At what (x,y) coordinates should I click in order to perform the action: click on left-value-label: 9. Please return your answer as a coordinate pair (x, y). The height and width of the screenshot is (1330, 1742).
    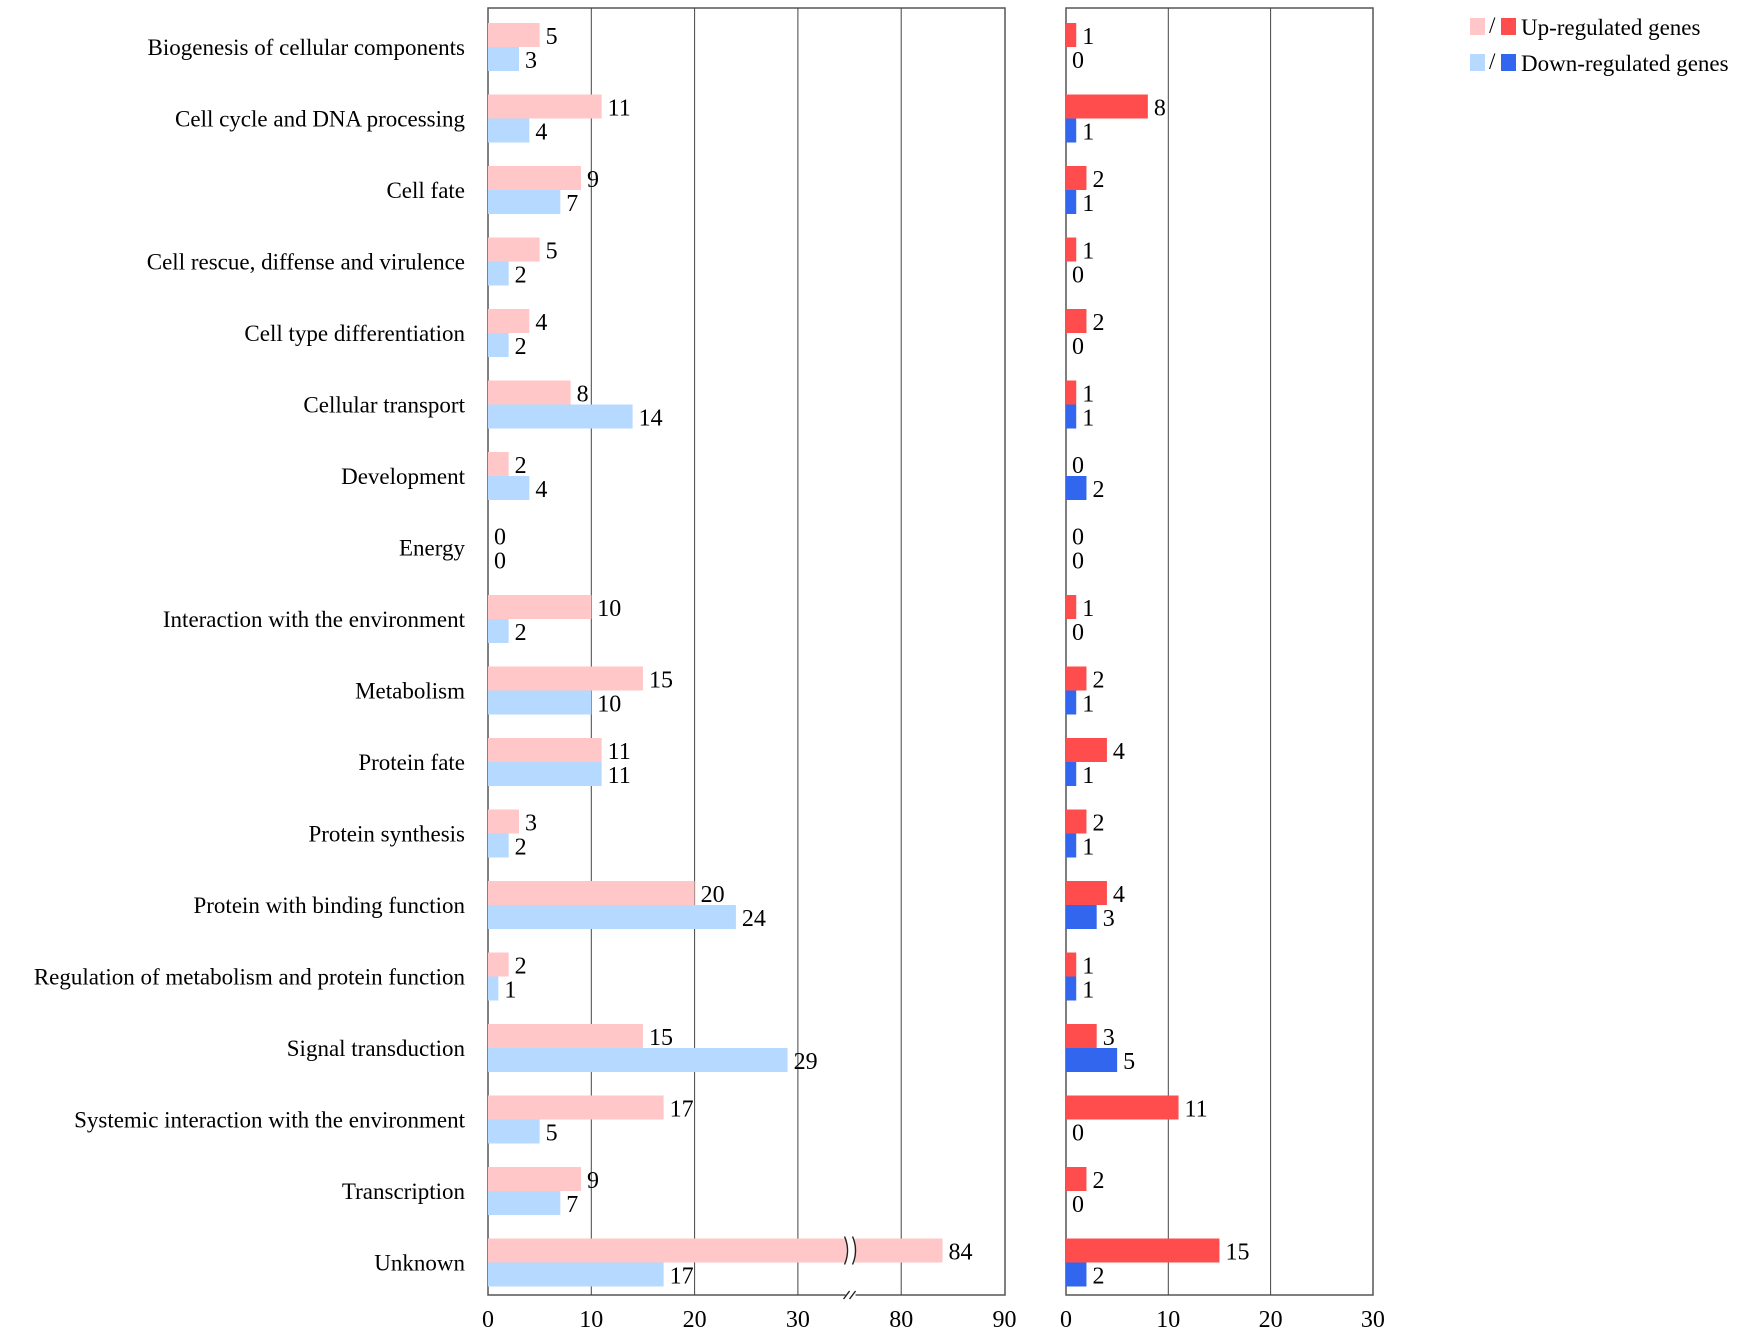
    Looking at the image, I should click on (593, 1181).